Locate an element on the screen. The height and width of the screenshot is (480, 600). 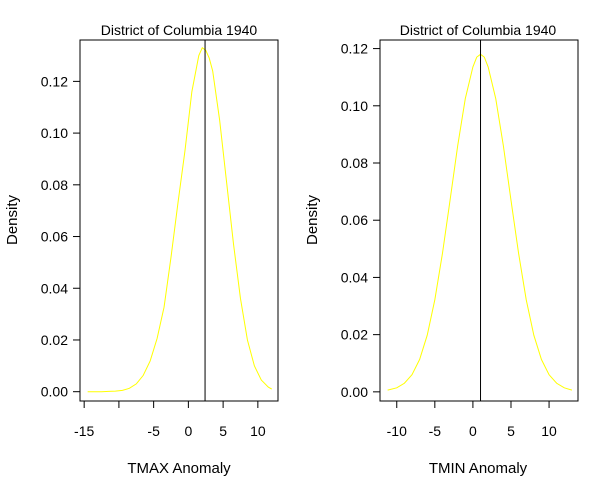
tmin-x-tick-label: 10 is located at coordinates (549, 431).